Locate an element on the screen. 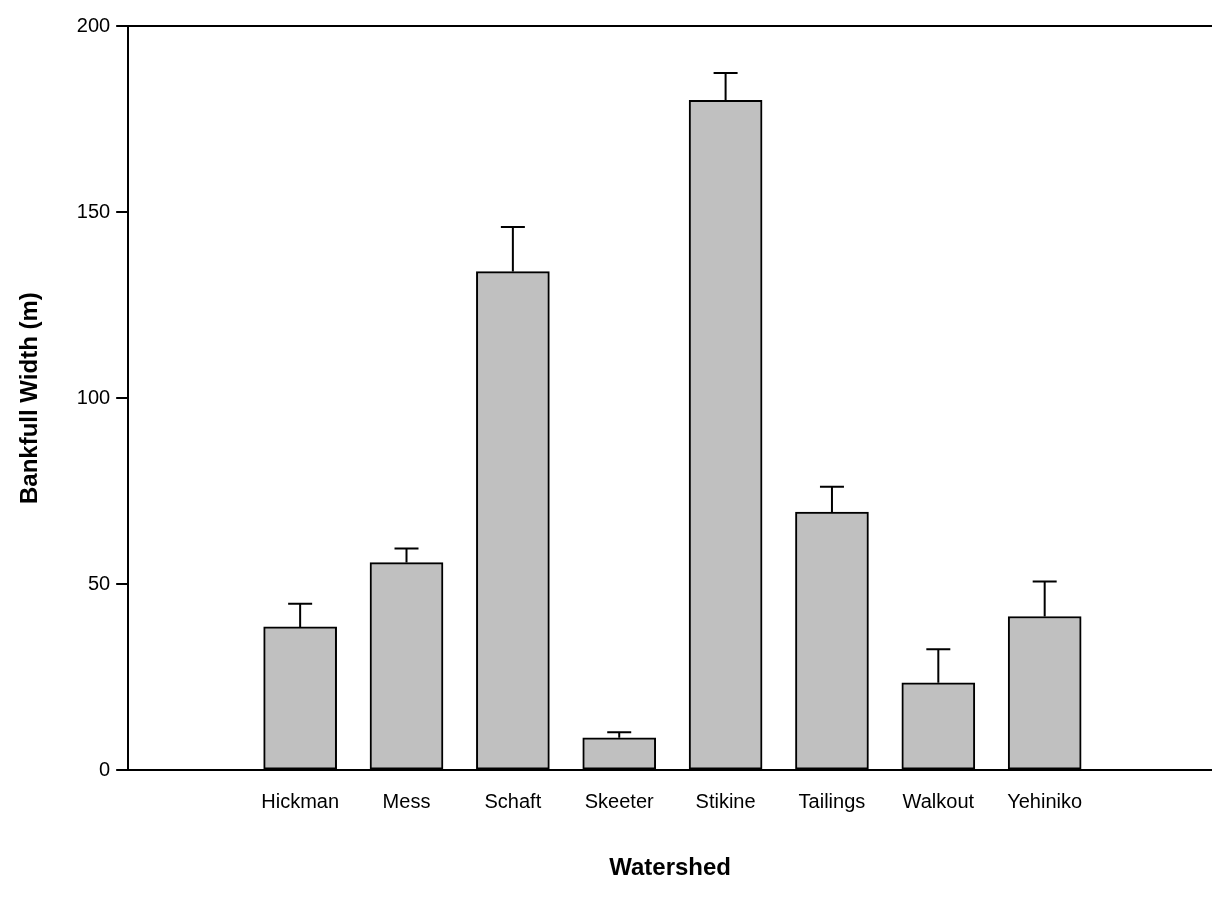 This screenshot has width=1212, height=899. x-tick-label: Stikine is located at coordinates (725, 800).